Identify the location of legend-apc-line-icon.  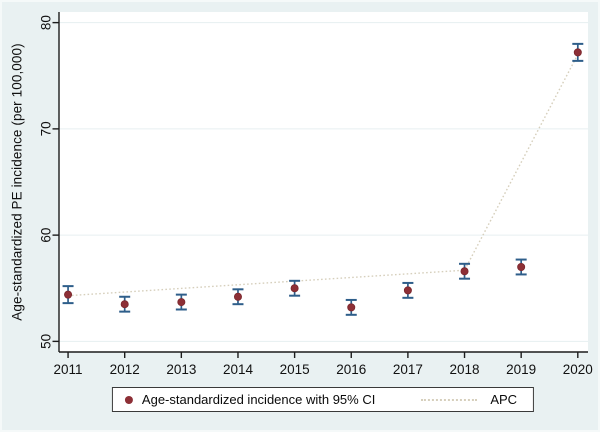
(449, 399).